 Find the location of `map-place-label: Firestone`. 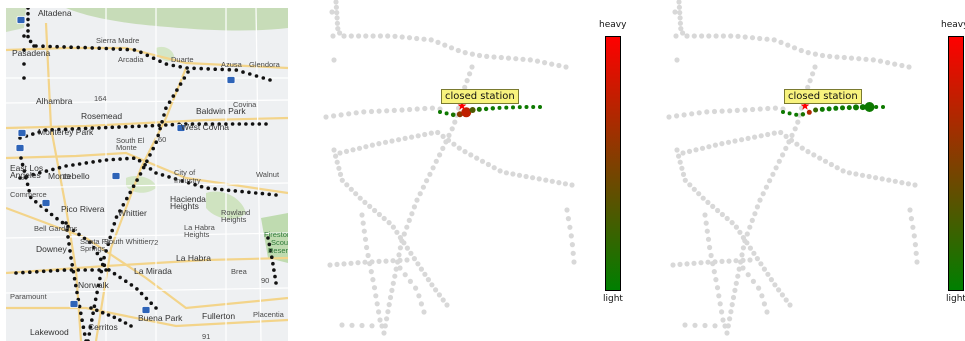

map-place-label: Firestone is located at coordinates (276, 234).